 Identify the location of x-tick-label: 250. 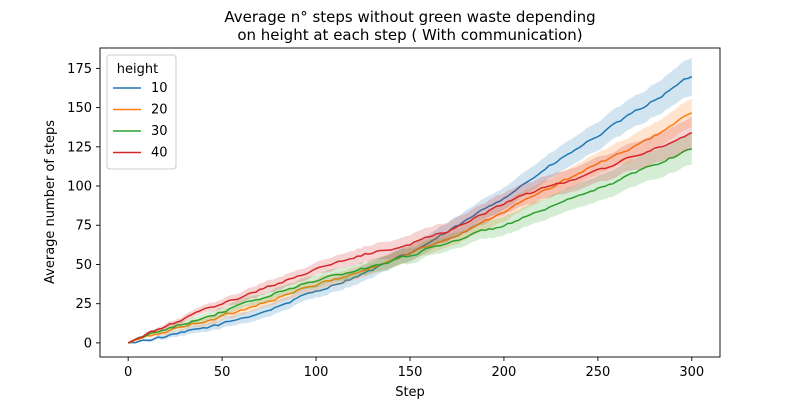
(597, 372).